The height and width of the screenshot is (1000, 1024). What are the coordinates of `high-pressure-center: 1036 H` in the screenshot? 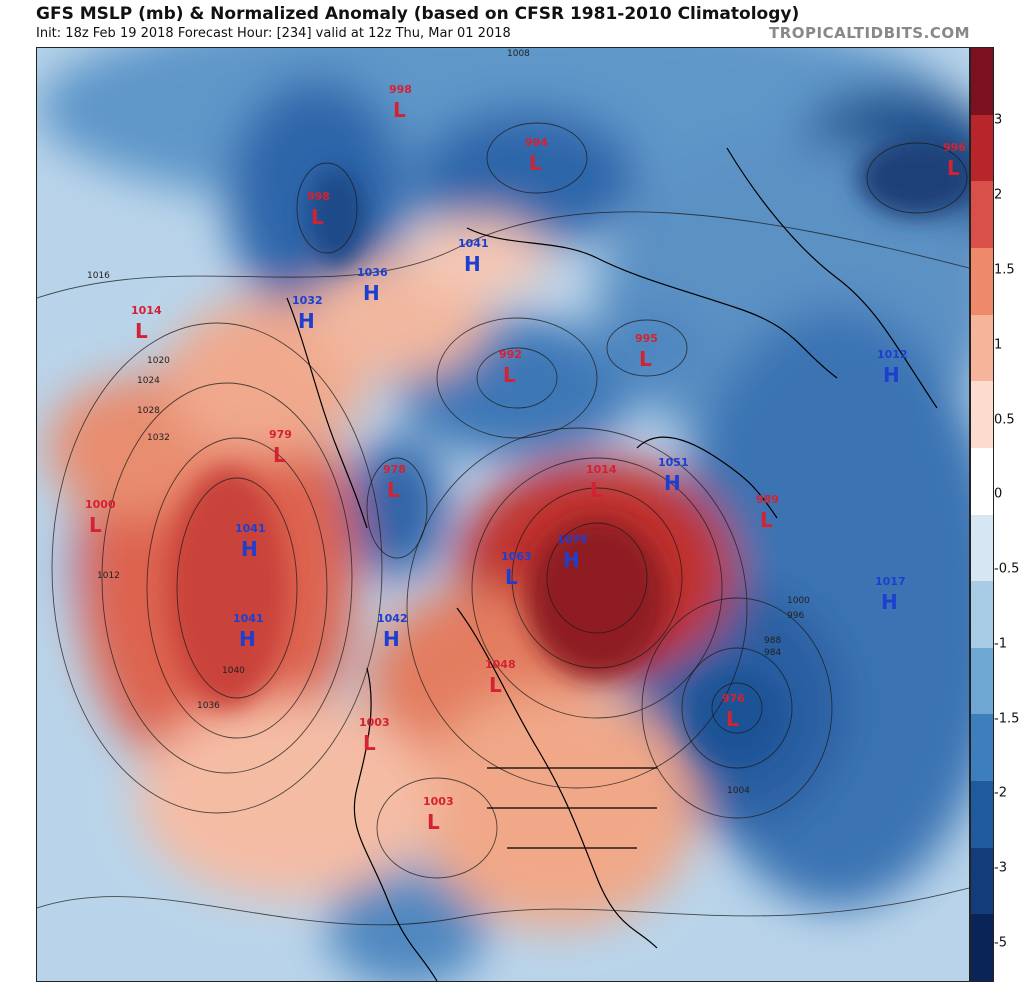 It's located at (372, 285).